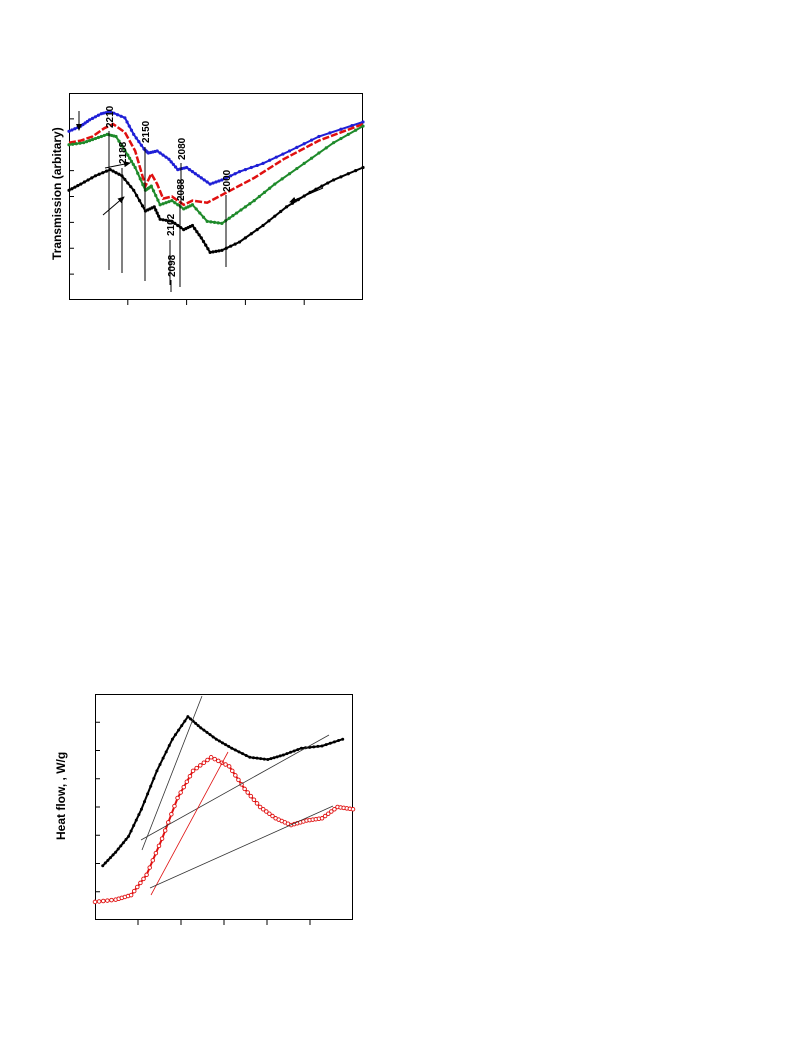 The height and width of the screenshot is (1057, 793). What do you see at coordinates (171, 224) in the screenshot?
I see `peak-label-2102: 2102` at bounding box center [171, 224].